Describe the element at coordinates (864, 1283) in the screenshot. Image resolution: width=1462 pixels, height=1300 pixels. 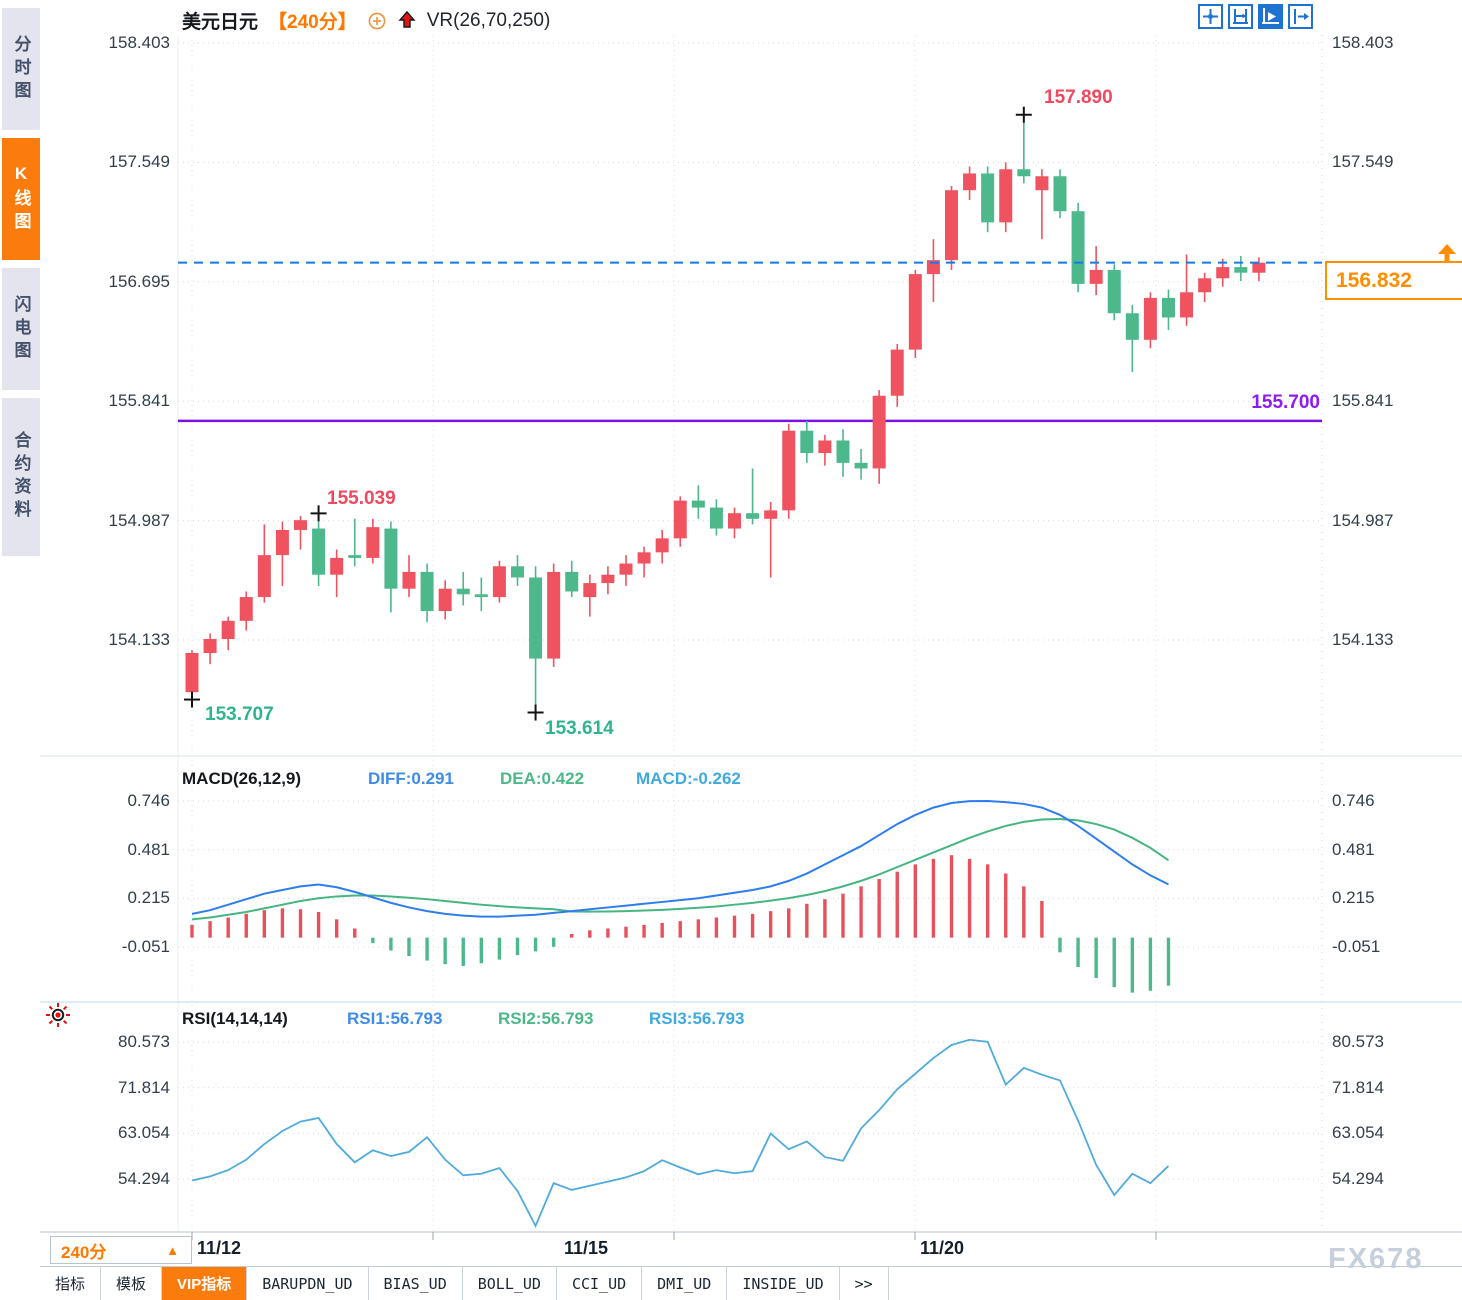
I see `bottom-tab--: >>` at that location.